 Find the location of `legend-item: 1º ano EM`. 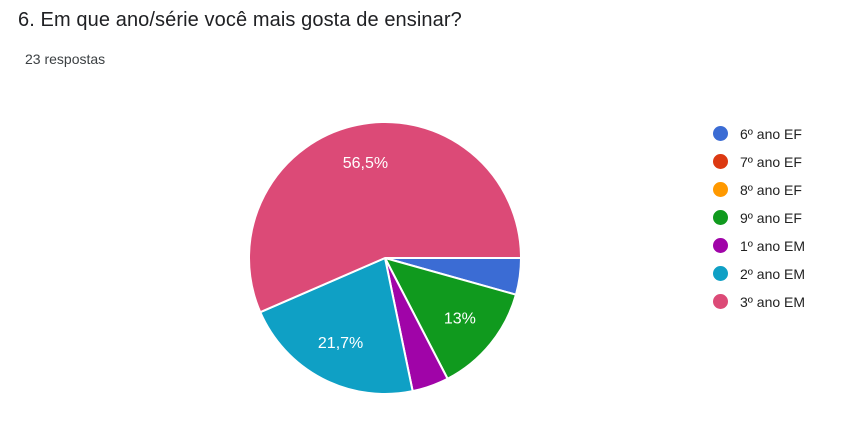

legend-item: 1º ano EM is located at coordinates (759, 245).